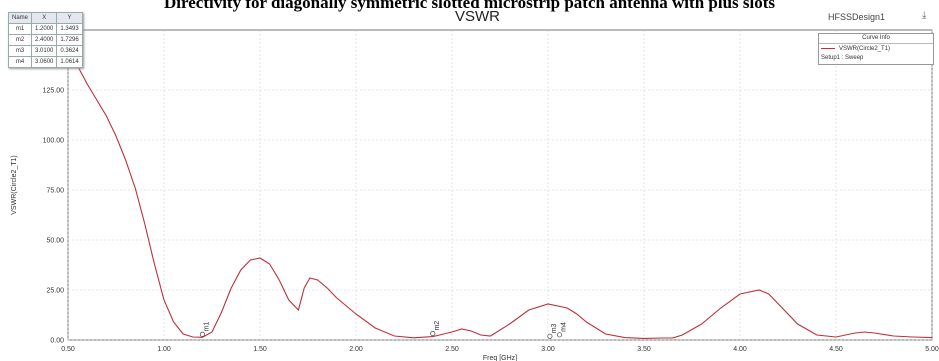 The width and height of the screenshot is (939, 361). Describe the element at coordinates (69, 40) in the screenshot. I see `marker-y: 1.7296` at that location.